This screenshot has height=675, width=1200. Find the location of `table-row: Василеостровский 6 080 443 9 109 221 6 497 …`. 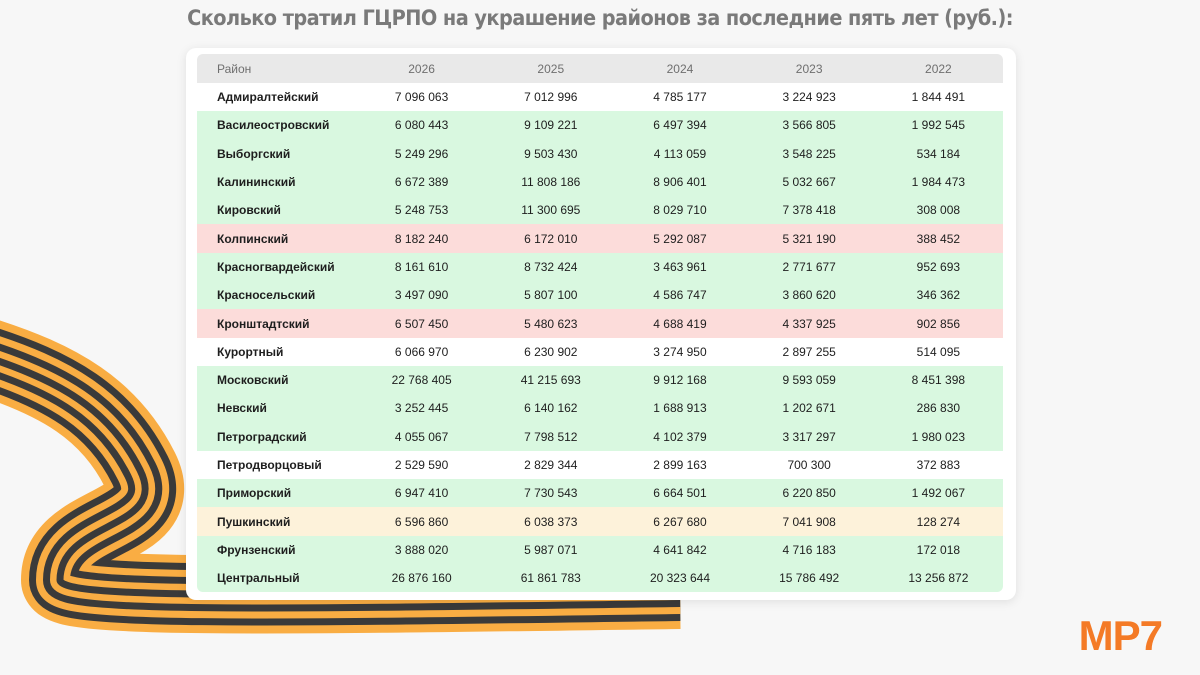

table-row: Василеостровский 6 080 443 9 109 221 6 497 … is located at coordinates (600, 125).